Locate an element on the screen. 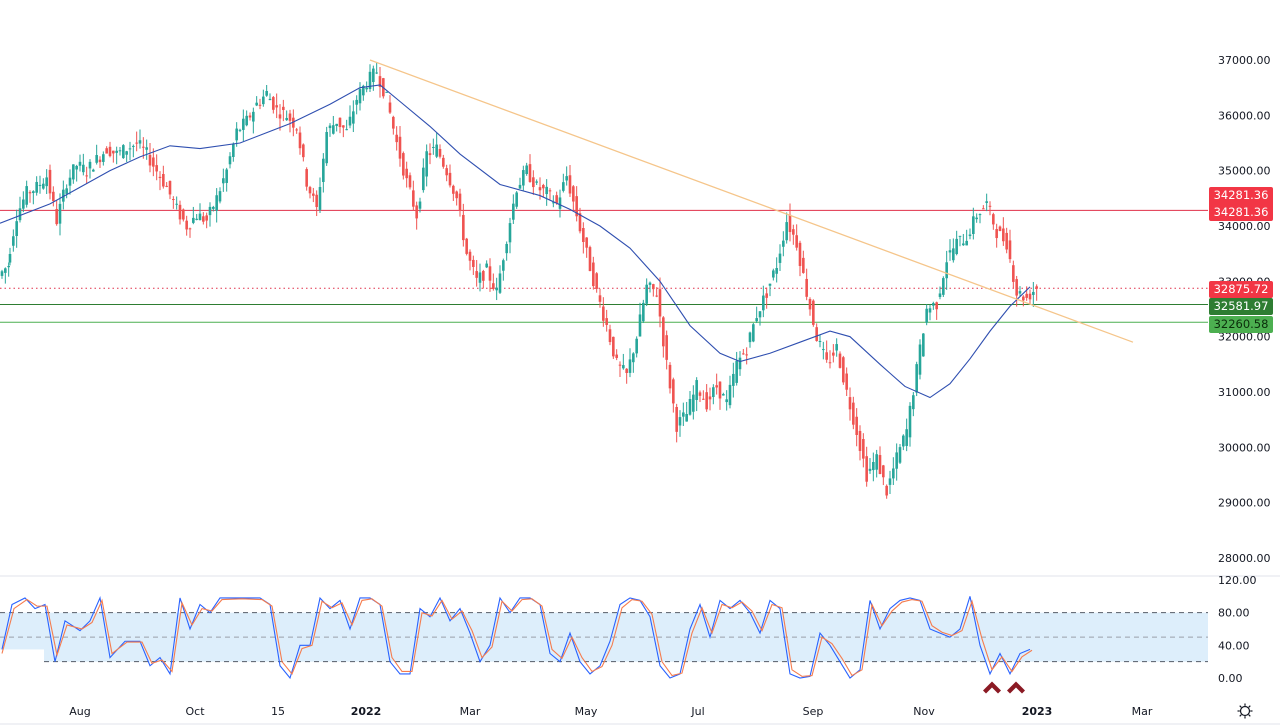  time-axis-label: Oct is located at coordinates (195, 711).